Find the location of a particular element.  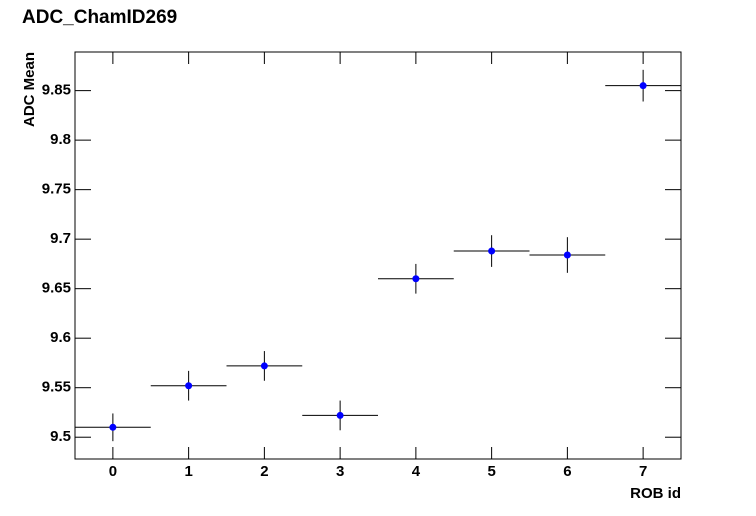

x-tick-label: 5 is located at coordinates (491, 471).